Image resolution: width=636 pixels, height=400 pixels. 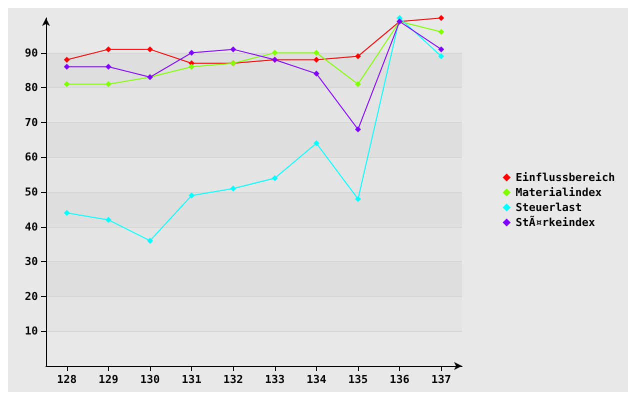 I want to click on x-tick-label: 131, so click(x=192, y=379).